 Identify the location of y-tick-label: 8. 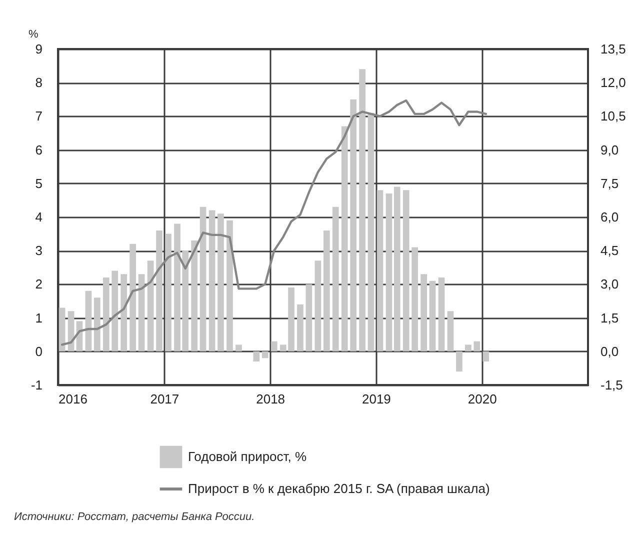
(38, 82).